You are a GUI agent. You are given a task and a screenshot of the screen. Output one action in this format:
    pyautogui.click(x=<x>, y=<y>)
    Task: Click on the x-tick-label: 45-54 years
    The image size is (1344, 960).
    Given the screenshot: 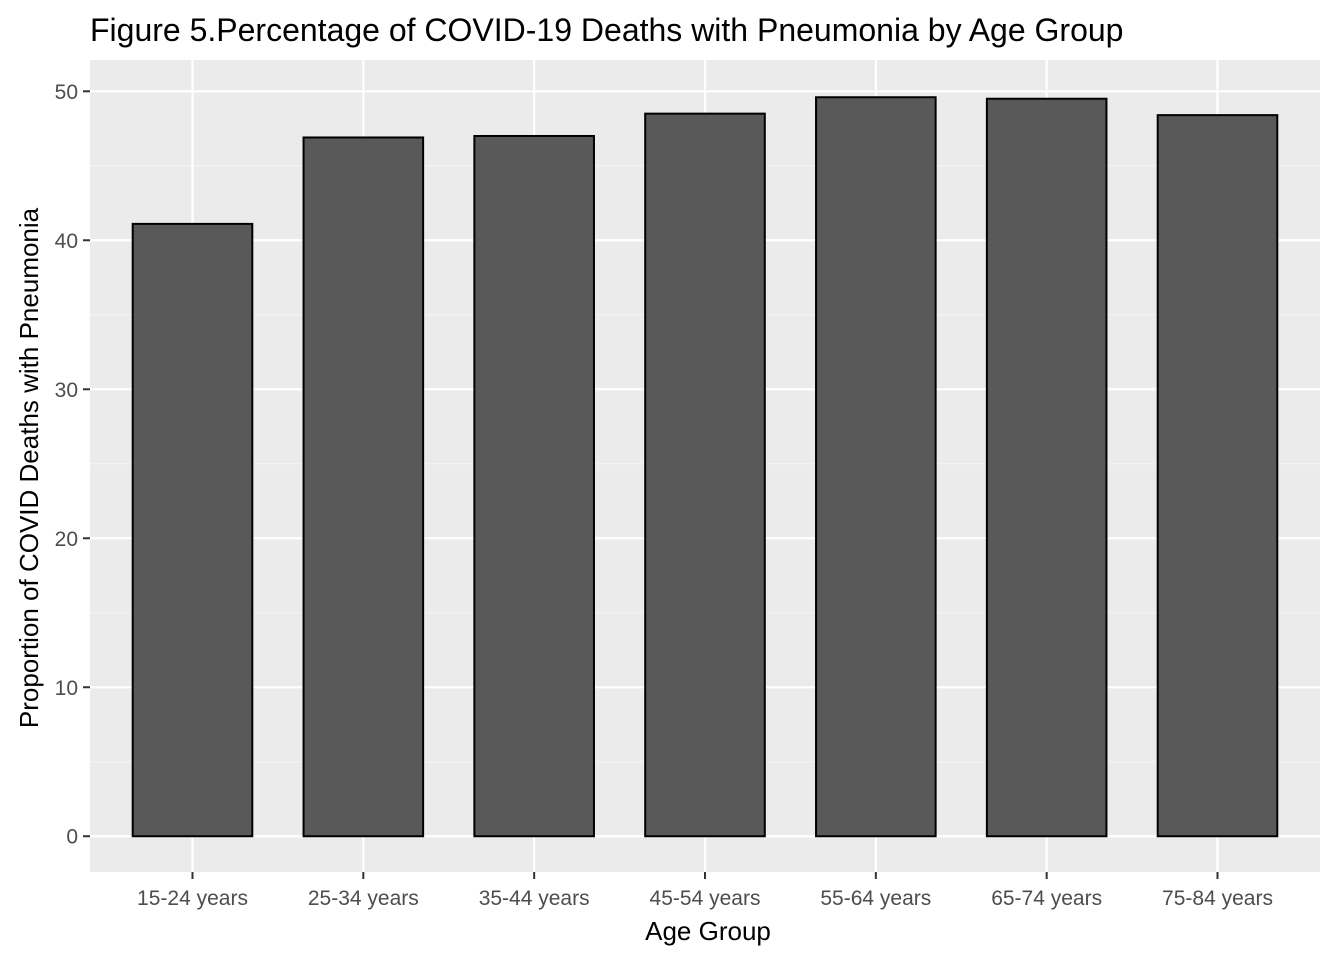 What is the action you would take?
    pyautogui.click(x=705, y=898)
    